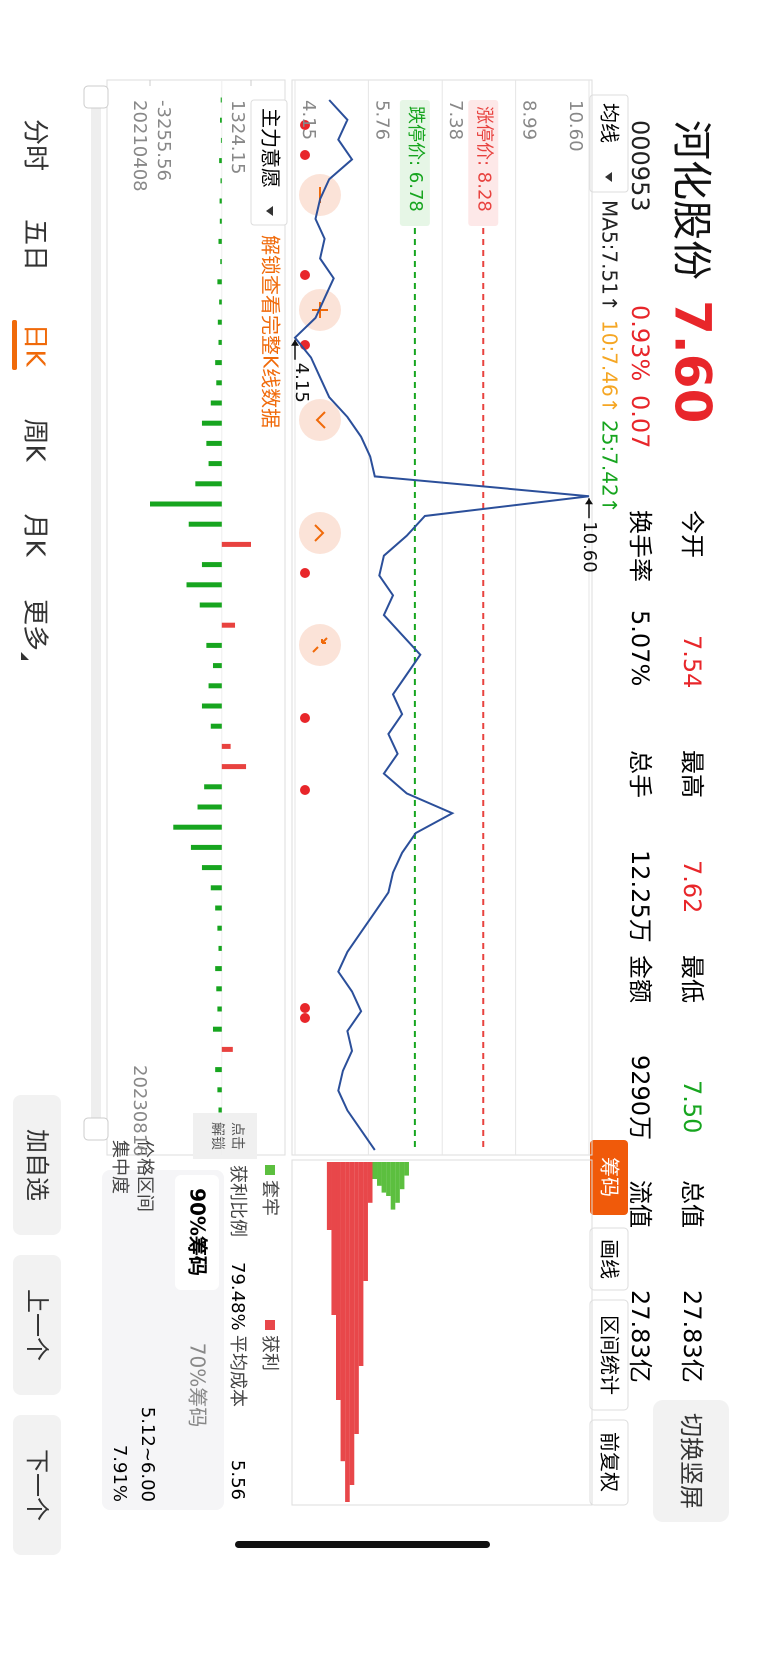  I want to click on stock-name: 河化股份, so click(691, 200).